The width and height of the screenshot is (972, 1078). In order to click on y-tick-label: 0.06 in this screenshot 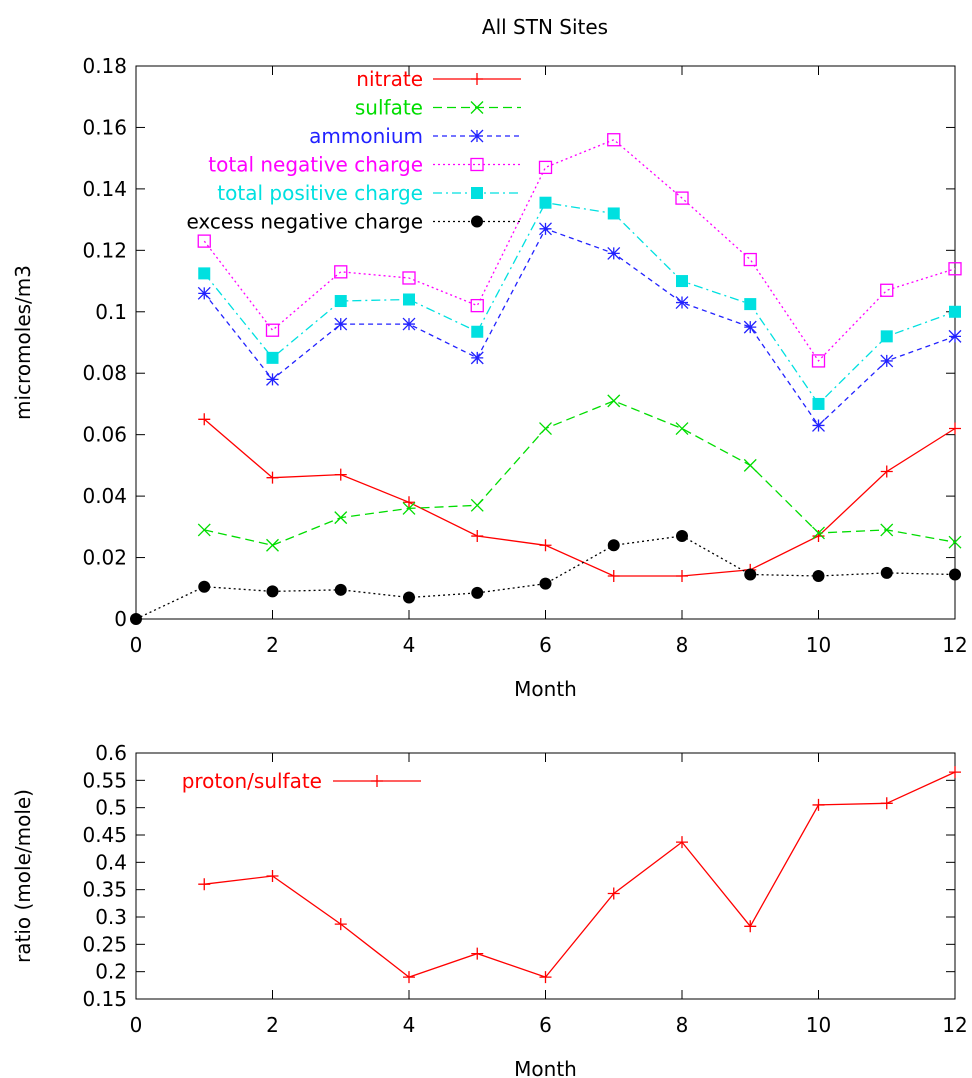, I will do `click(104, 435)`.